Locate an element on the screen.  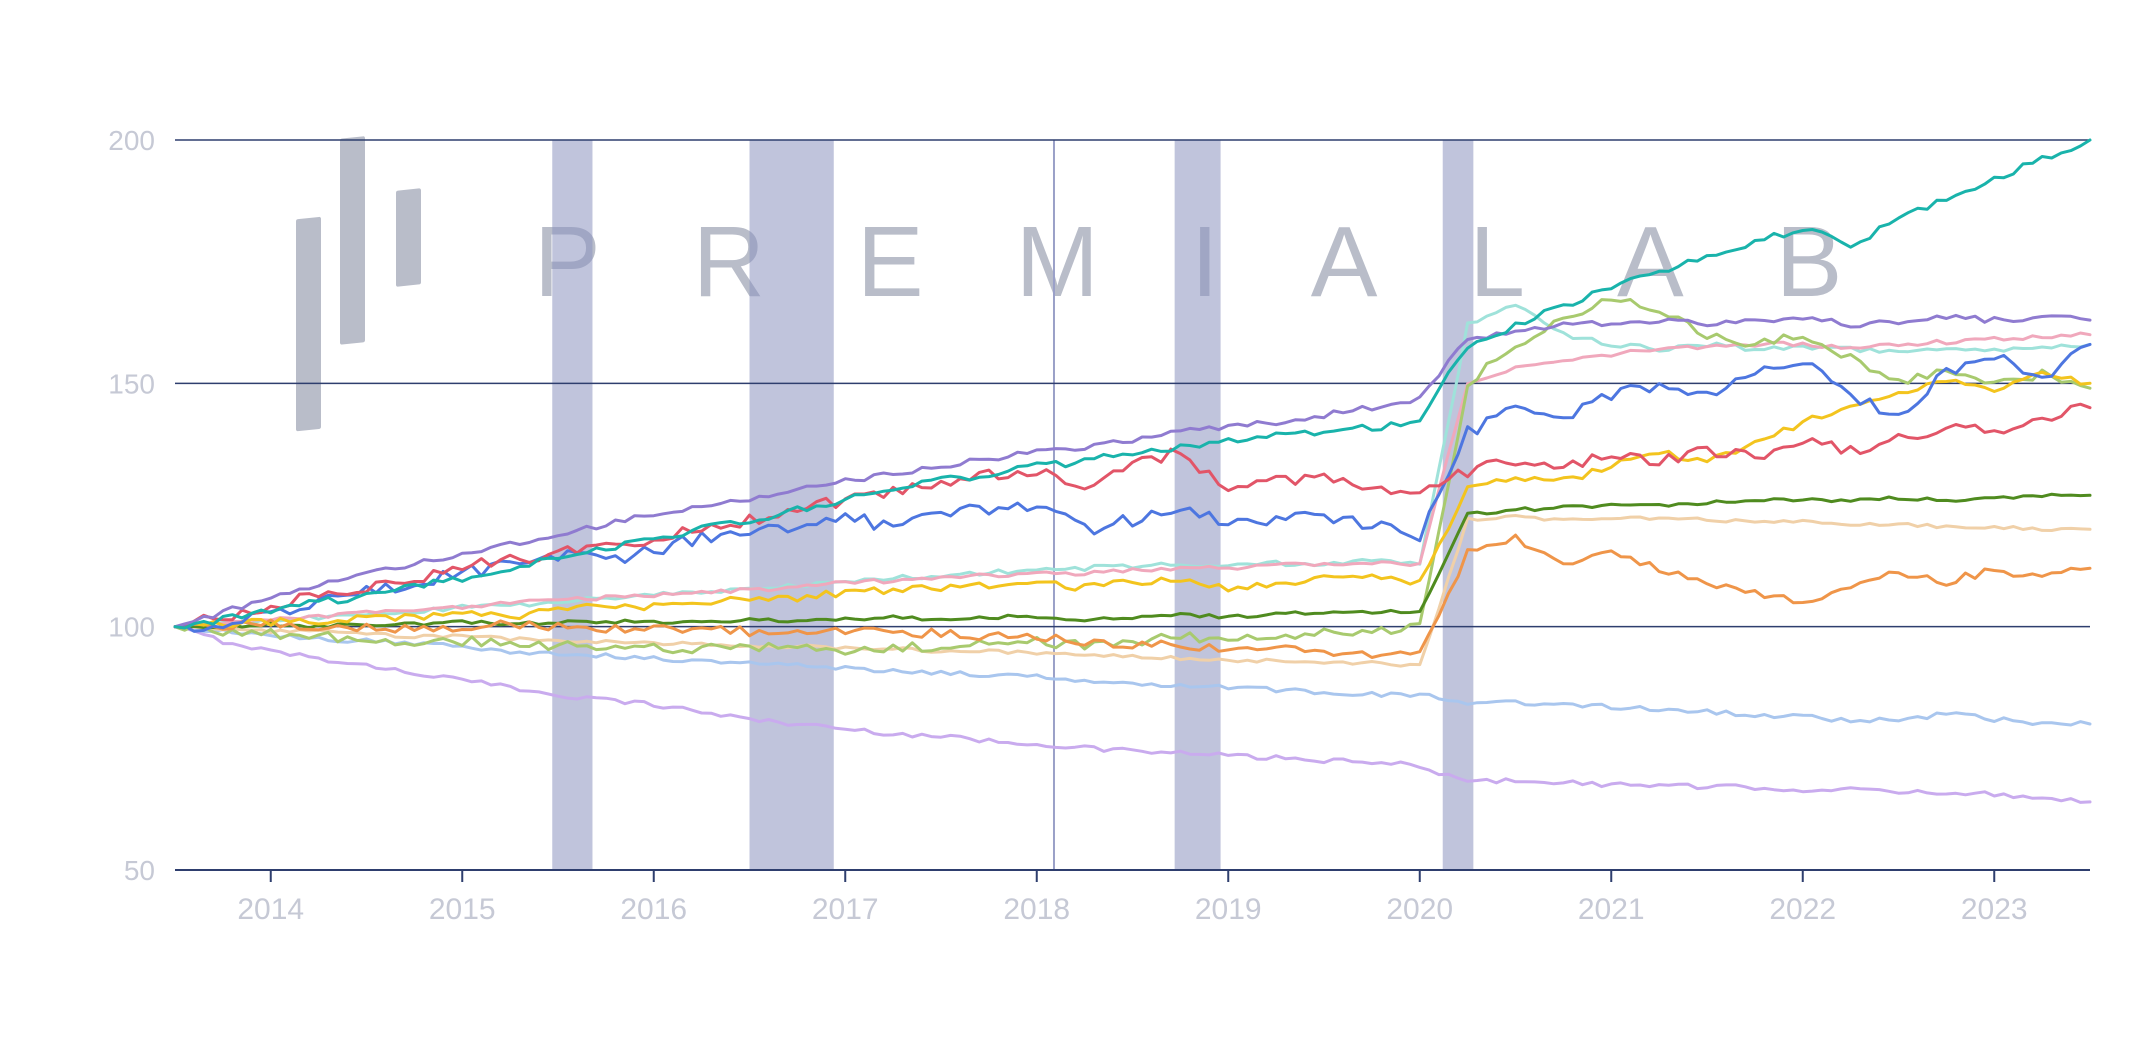
x-tick-label-2018: 2018 is located at coordinates (1036, 909).